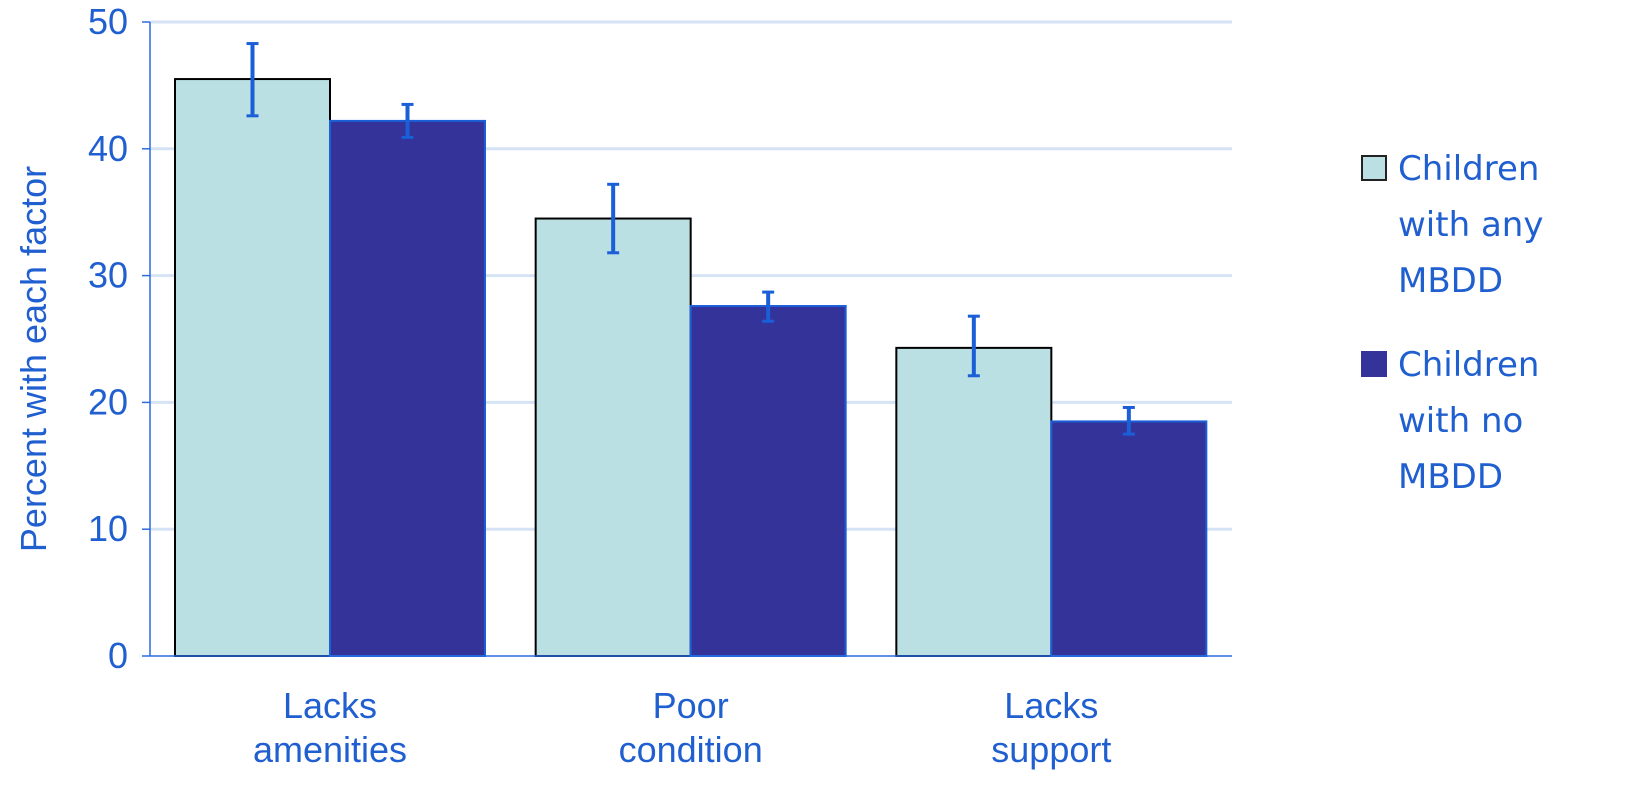  I want to click on legend-label: Children with any MBDD, so click(1470, 225).